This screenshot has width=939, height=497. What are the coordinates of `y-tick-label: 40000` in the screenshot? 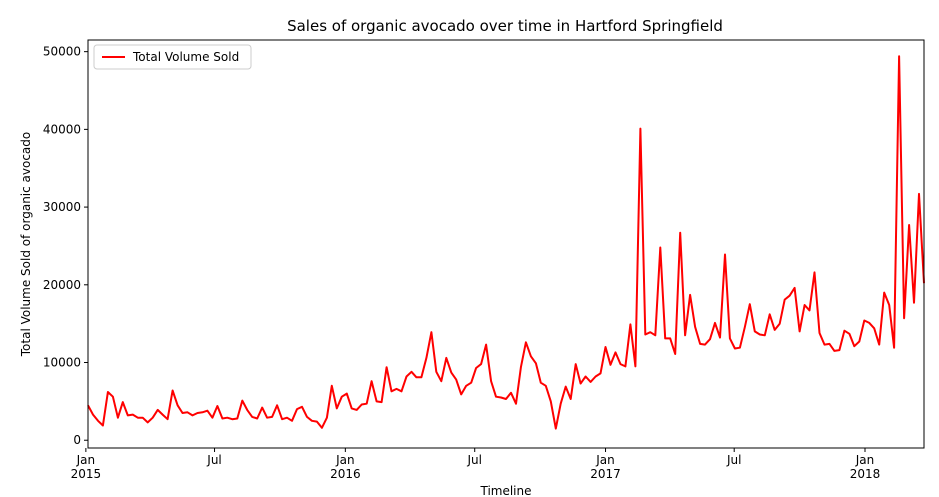 It's located at (62, 129).